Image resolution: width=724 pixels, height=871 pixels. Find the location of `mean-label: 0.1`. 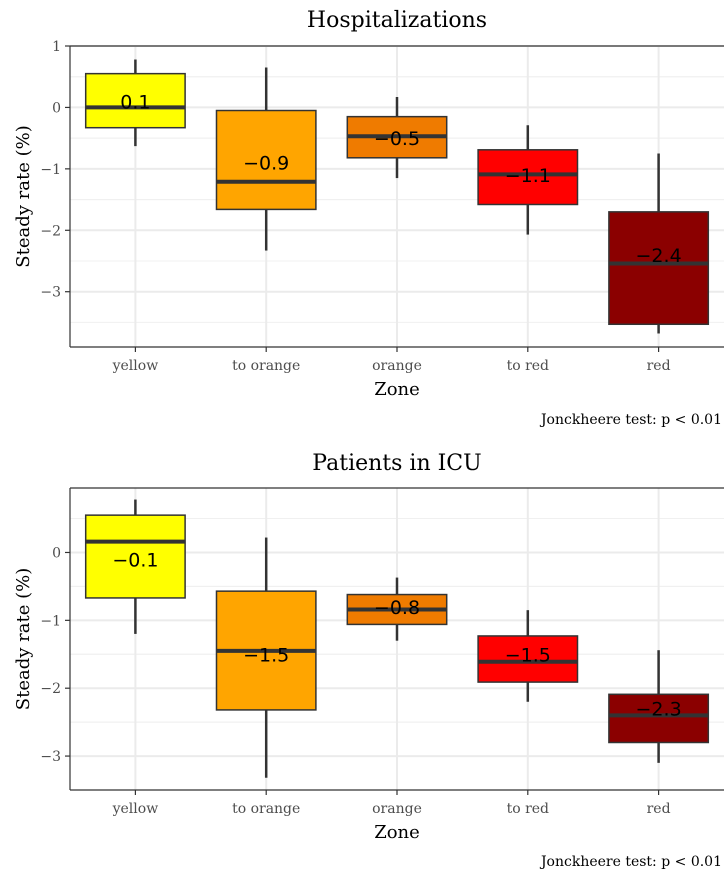

mean-label: 0.1 is located at coordinates (135, 102).